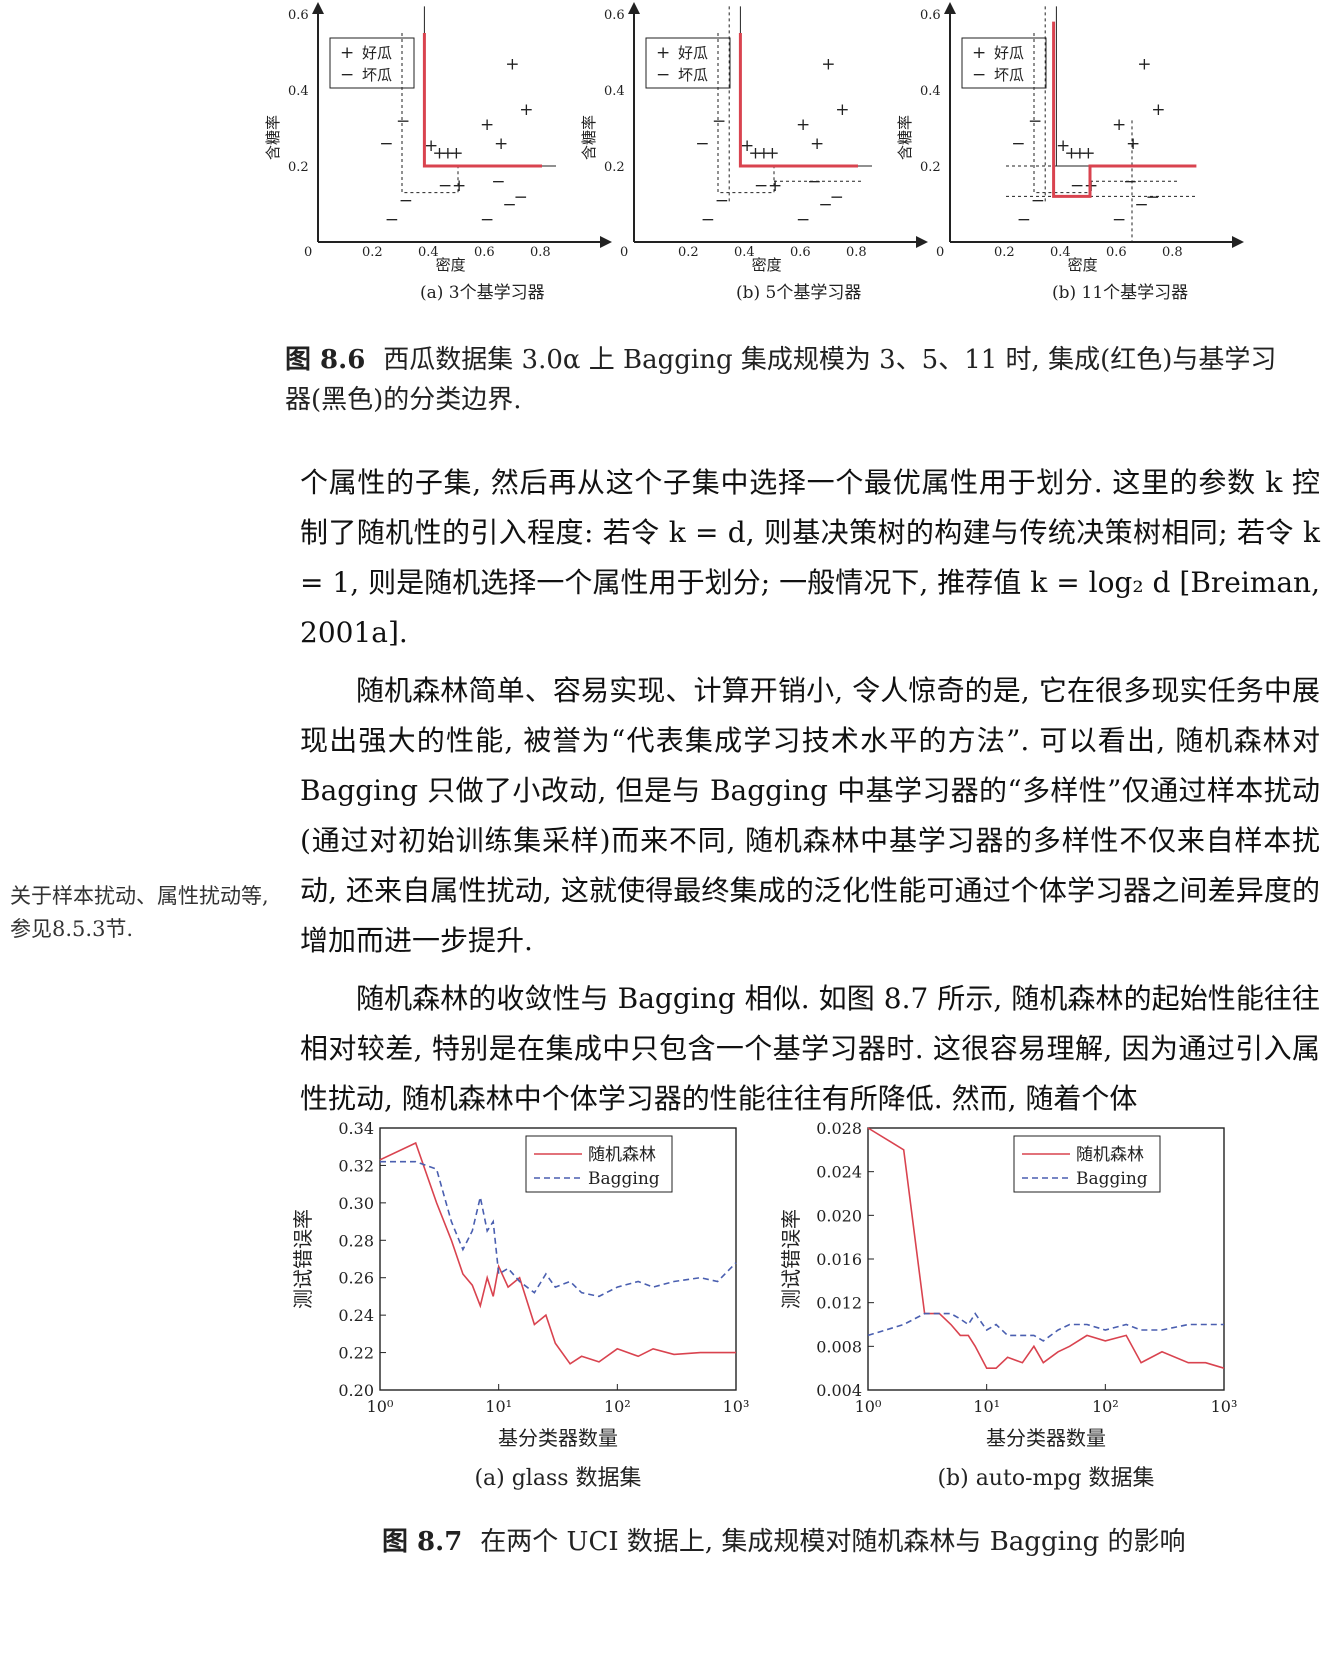  I want to click on figure-8-7-label: 图 8.7, so click(422, 1542).